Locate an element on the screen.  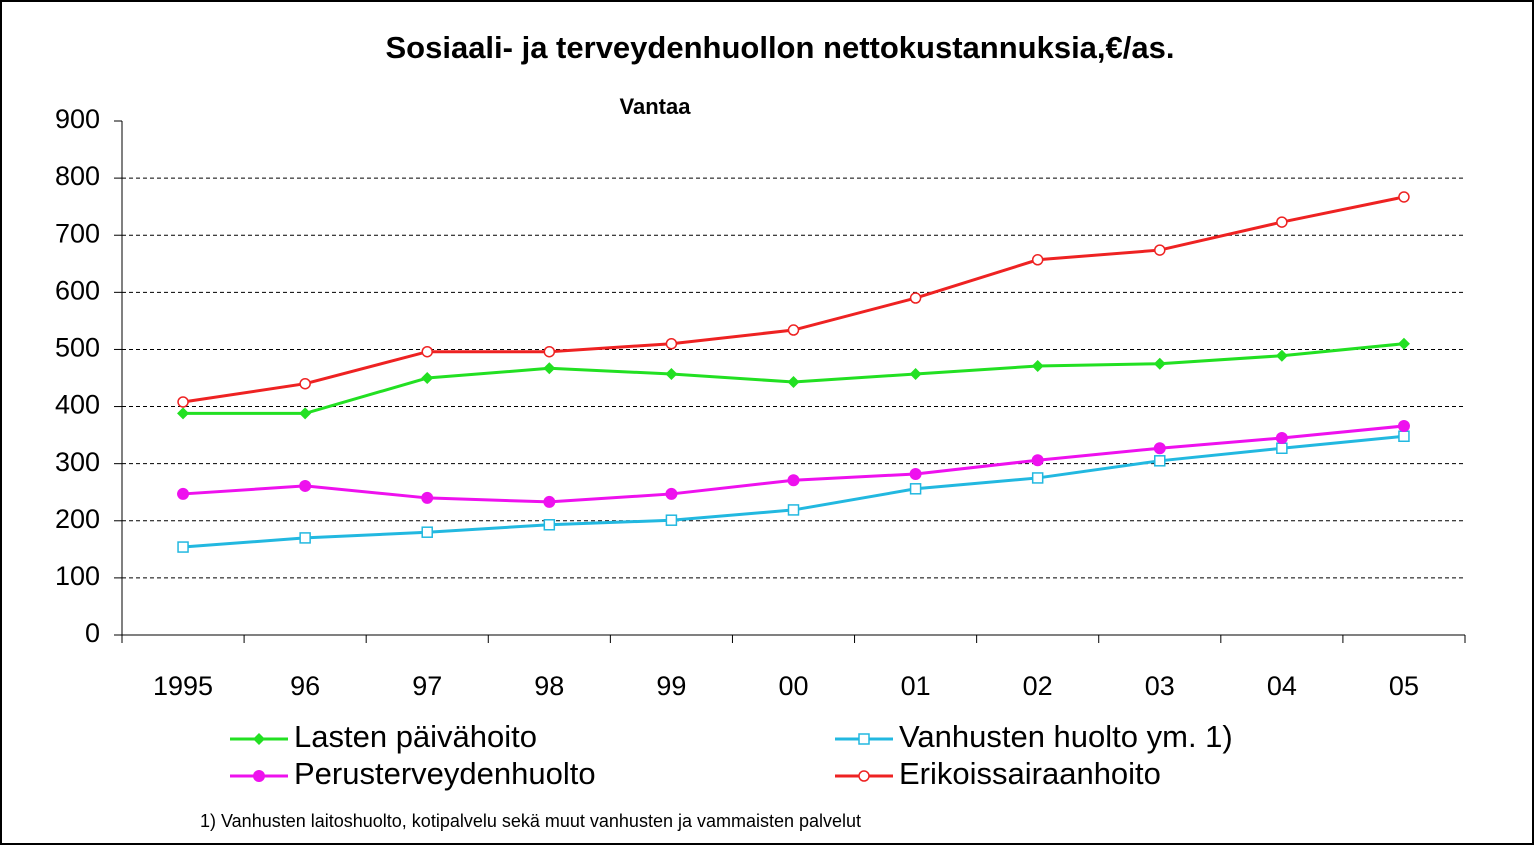
y-tick-label: 900 is located at coordinates (77, 119).